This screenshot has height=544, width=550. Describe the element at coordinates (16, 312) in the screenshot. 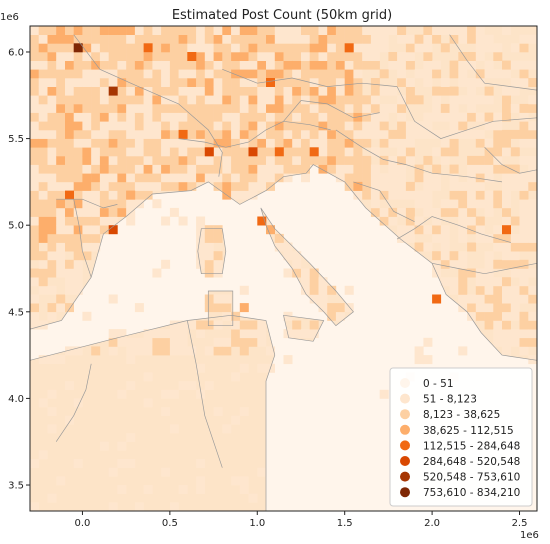

I see `y-tick-label: 4.5` at that location.